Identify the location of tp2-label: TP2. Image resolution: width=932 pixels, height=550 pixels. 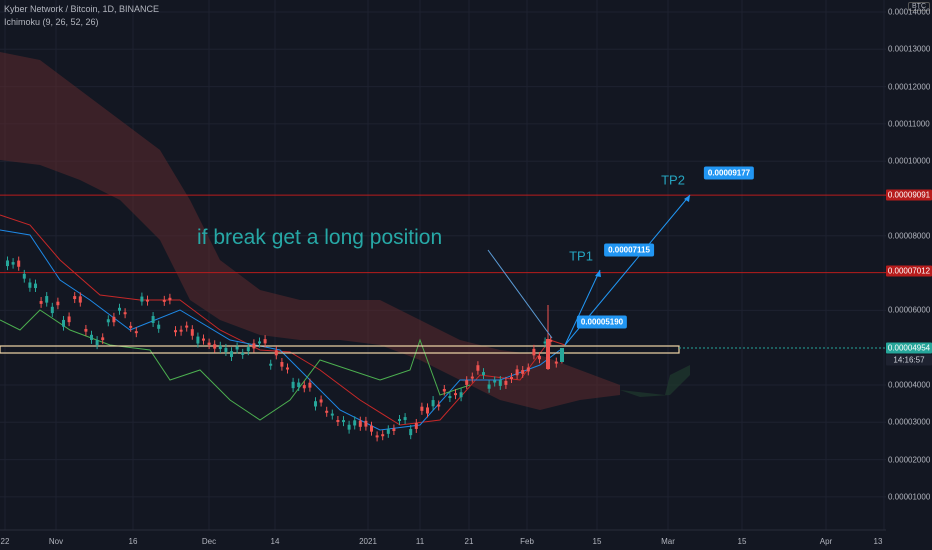
(673, 180).